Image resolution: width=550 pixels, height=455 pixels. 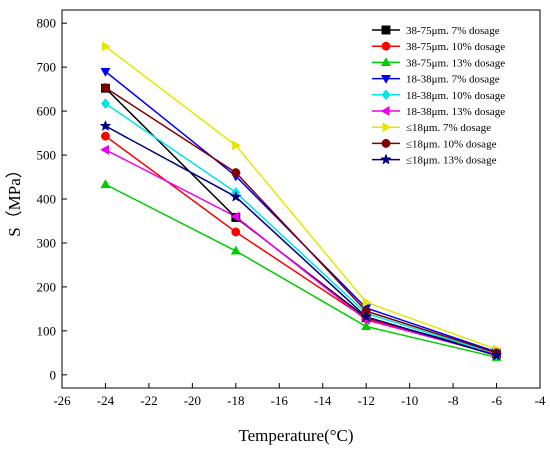 What do you see at coordinates (451, 161) in the screenshot?
I see `legend-label: ≤18μm. 13% dosage` at bounding box center [451, 161].